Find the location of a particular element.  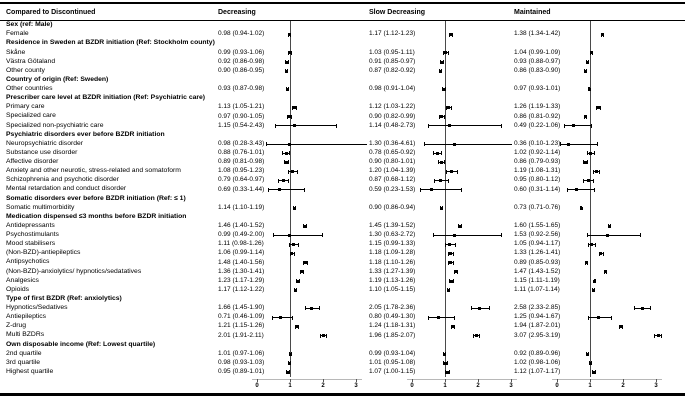

estimate-text: 0.80 (0.49-1.30) is located at coordinates (392, 317).